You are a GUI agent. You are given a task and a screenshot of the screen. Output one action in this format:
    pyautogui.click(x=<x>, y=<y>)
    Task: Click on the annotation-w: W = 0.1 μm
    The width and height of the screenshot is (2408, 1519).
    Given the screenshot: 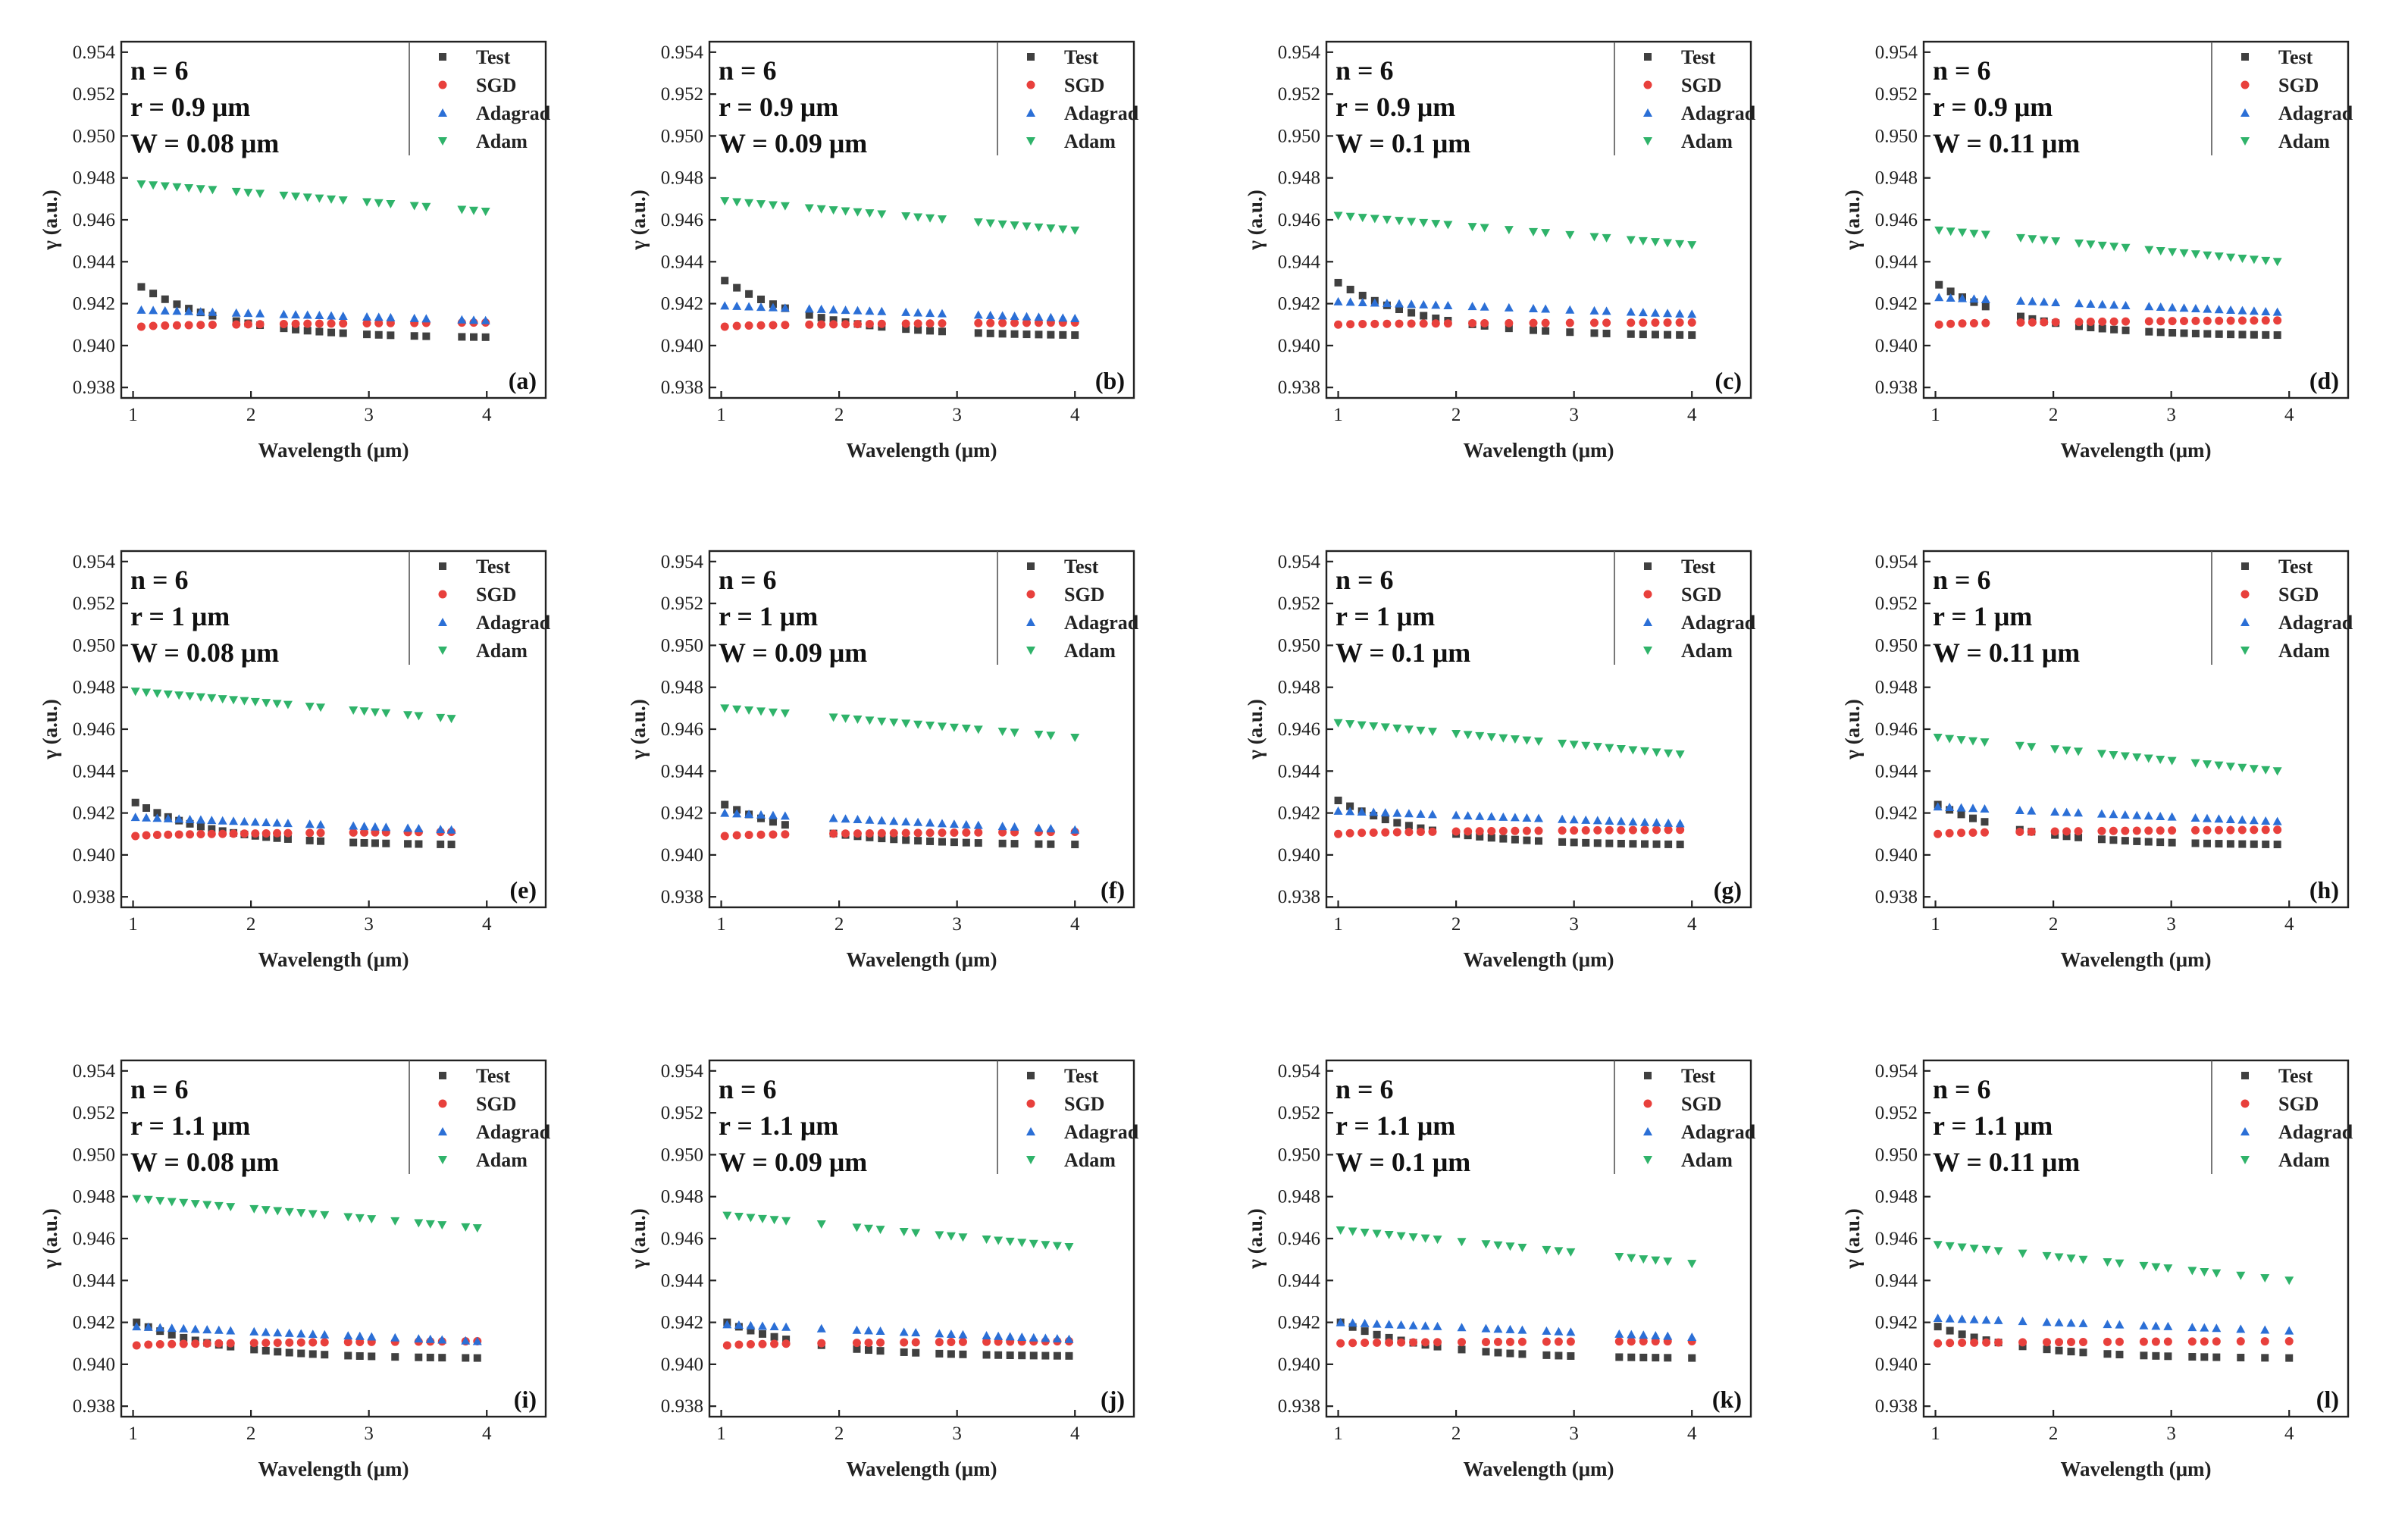 What is the action you would take?
    pyautogui.click(x=1403, y=143)
    